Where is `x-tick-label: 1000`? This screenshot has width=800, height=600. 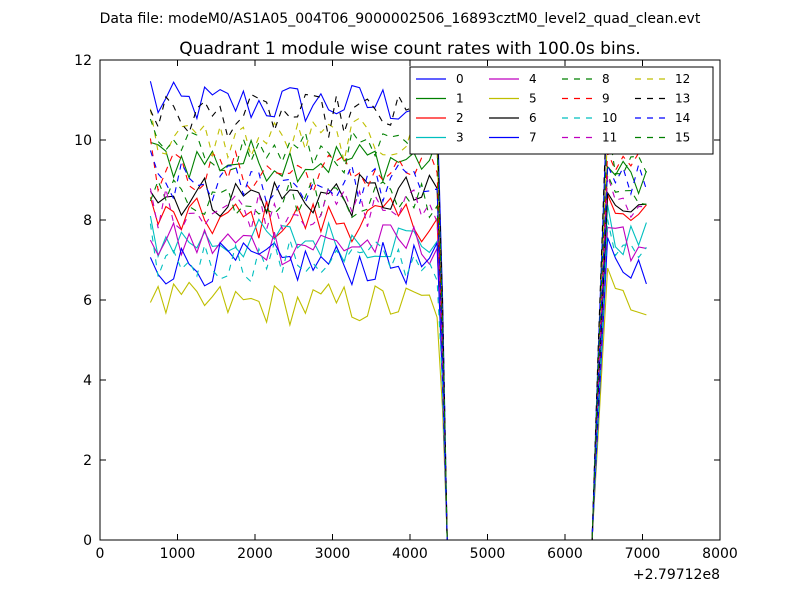
x-tick-label: 1000 is located at coordinates (178, 554).